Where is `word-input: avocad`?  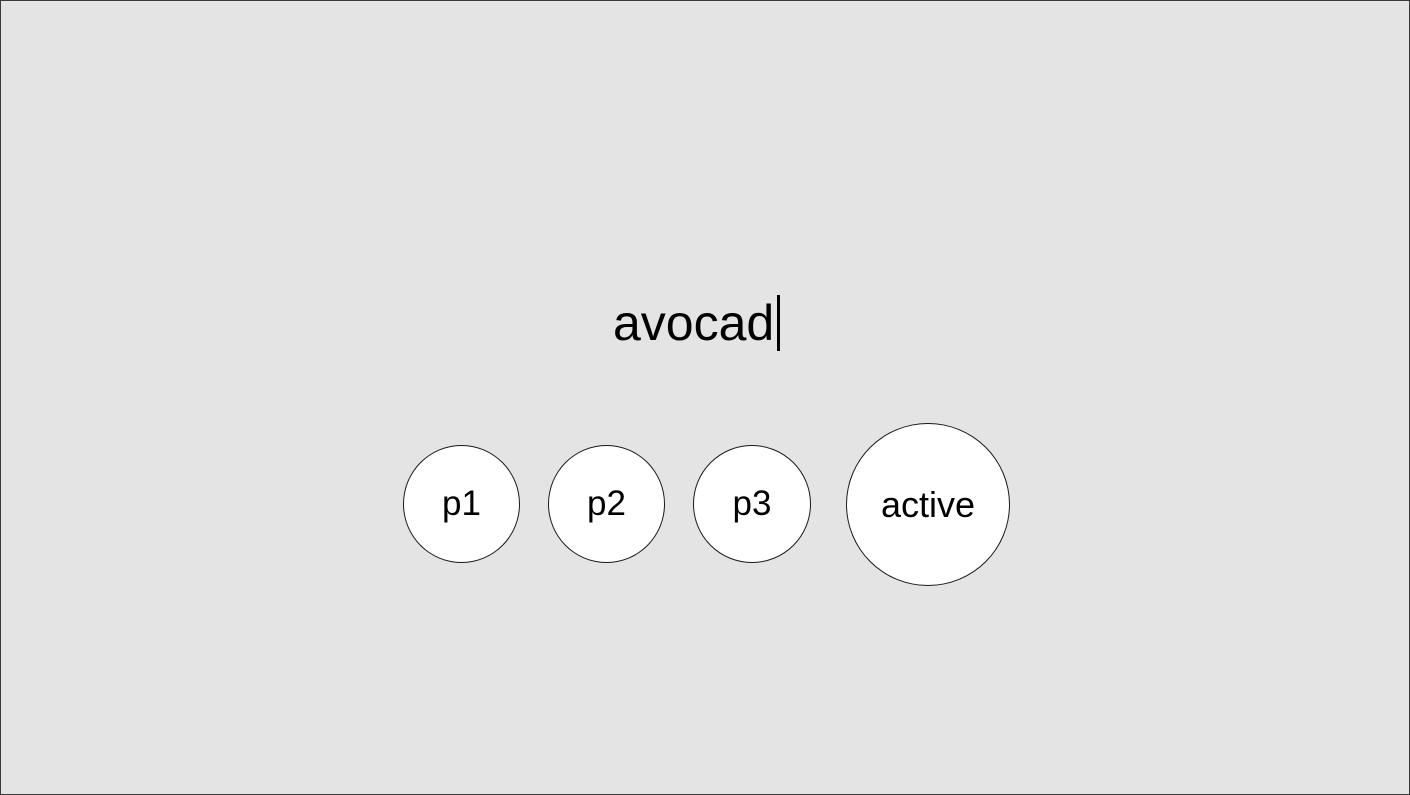 word-input: avocad is located at coordinates (697, 323).